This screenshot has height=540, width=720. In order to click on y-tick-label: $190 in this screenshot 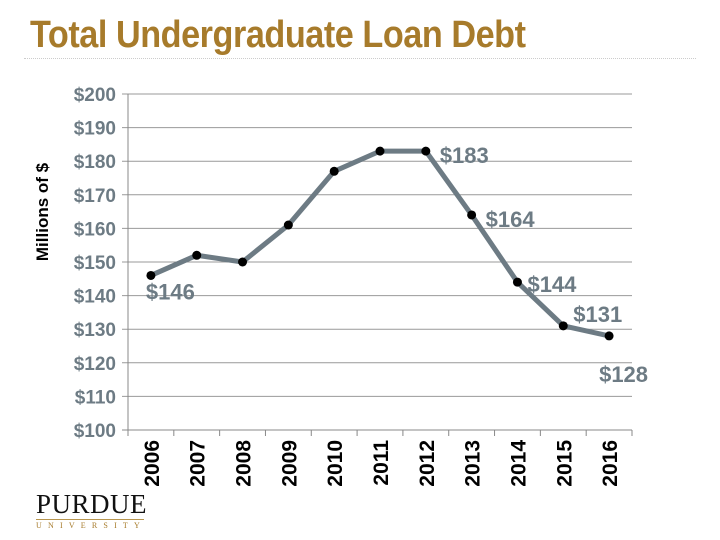, I will do `click(95, 129)`.